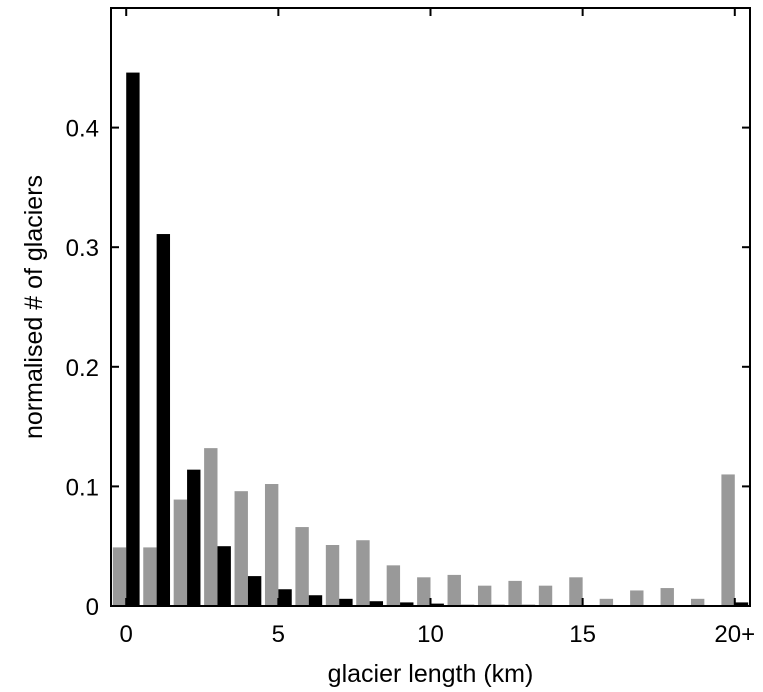 The image size is (763, 692). Describe the element at coordinates (34, 307) in the screenshot. I see `y-axis-label: normalised # of glaciers` at that location.